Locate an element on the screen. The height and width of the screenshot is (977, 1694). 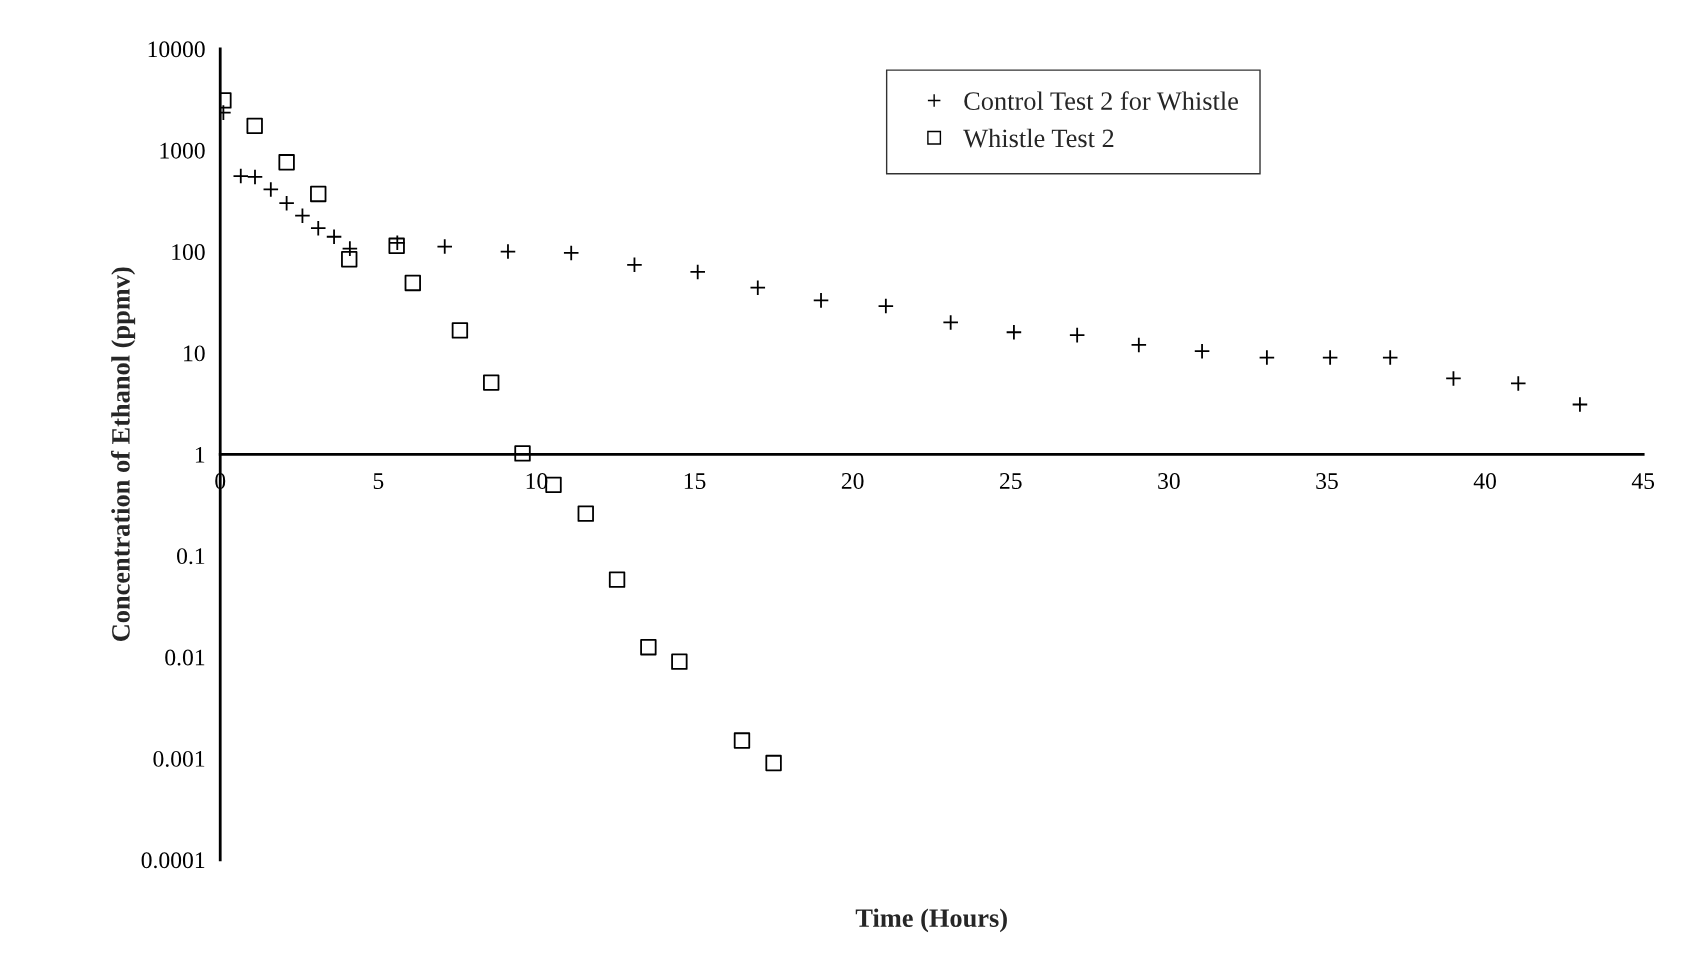
y-tick-label: 100 is located at coordinates (188, 252).